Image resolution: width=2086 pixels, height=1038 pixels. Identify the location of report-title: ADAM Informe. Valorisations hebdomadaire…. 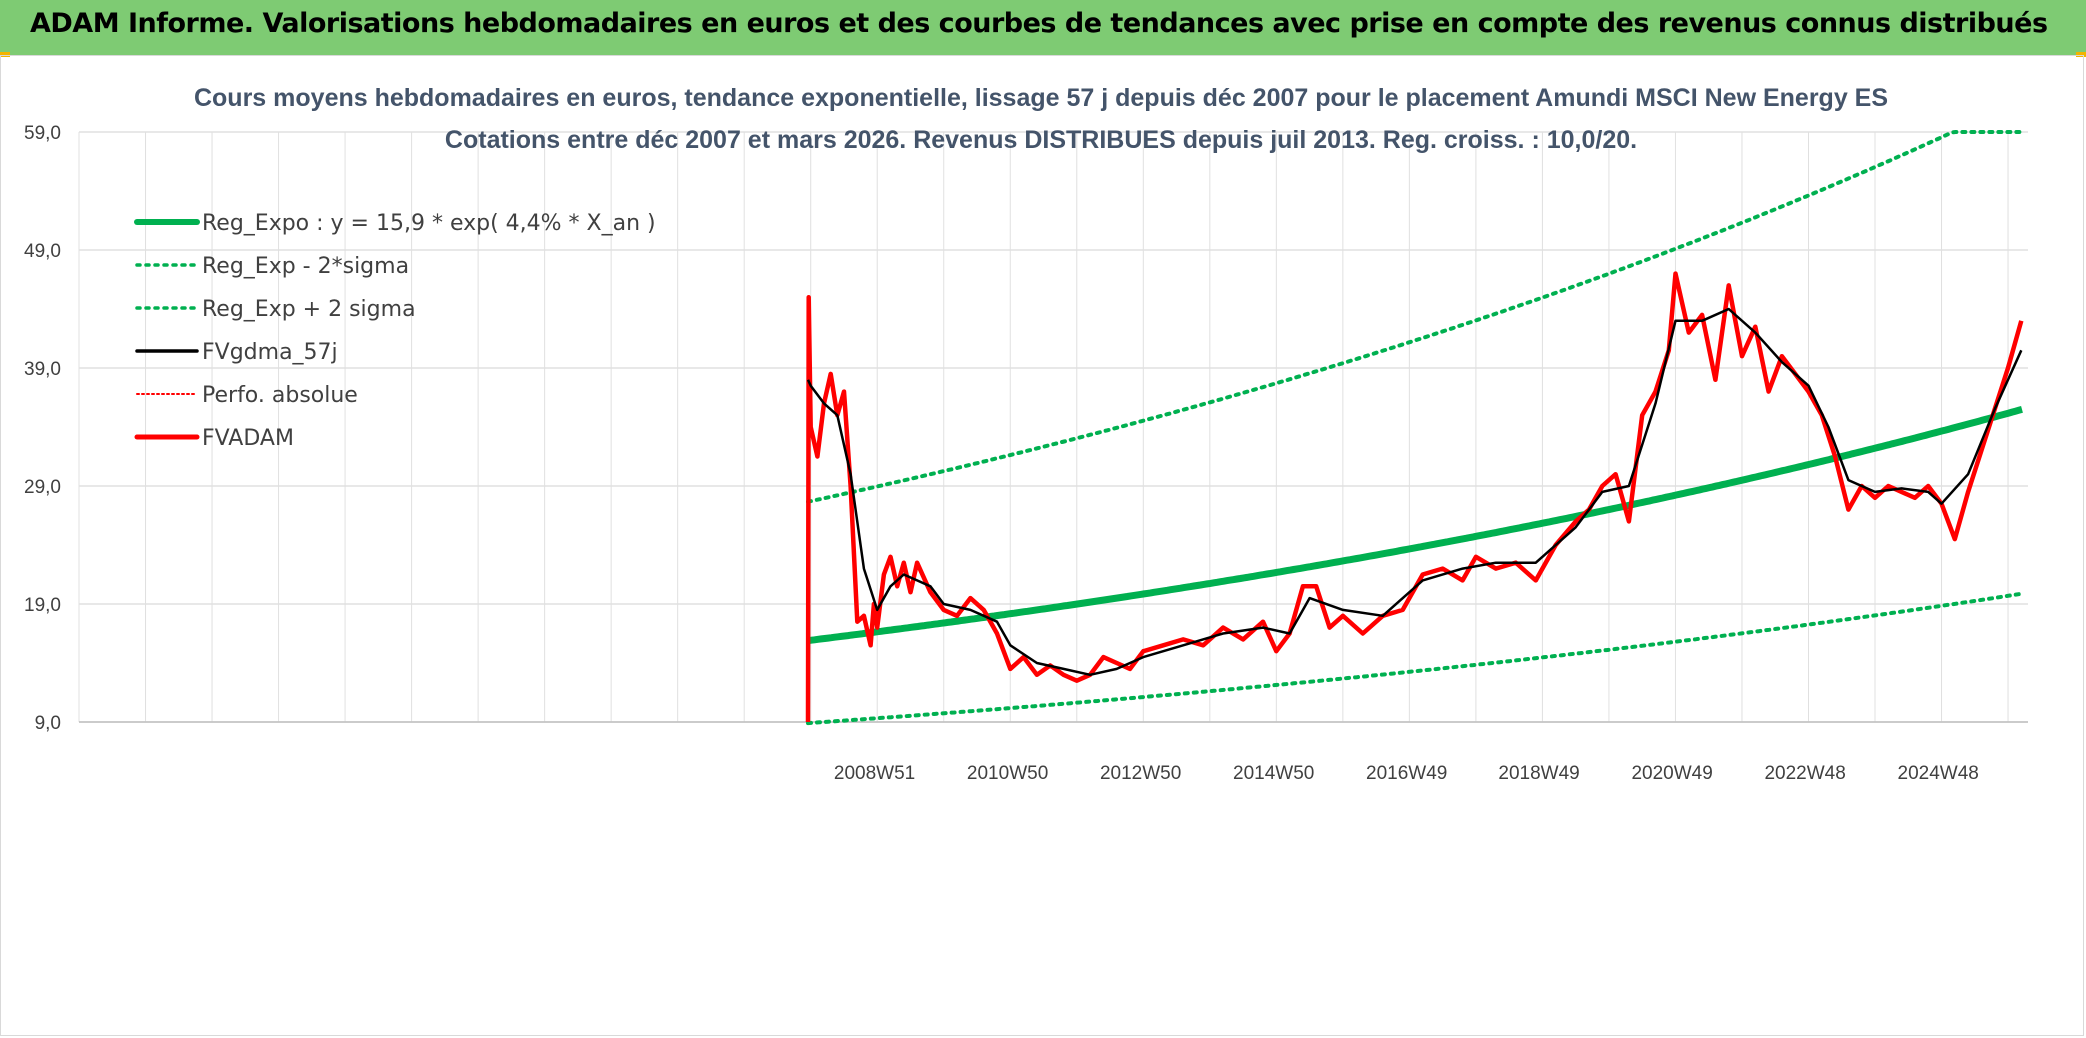
(1039, 23).